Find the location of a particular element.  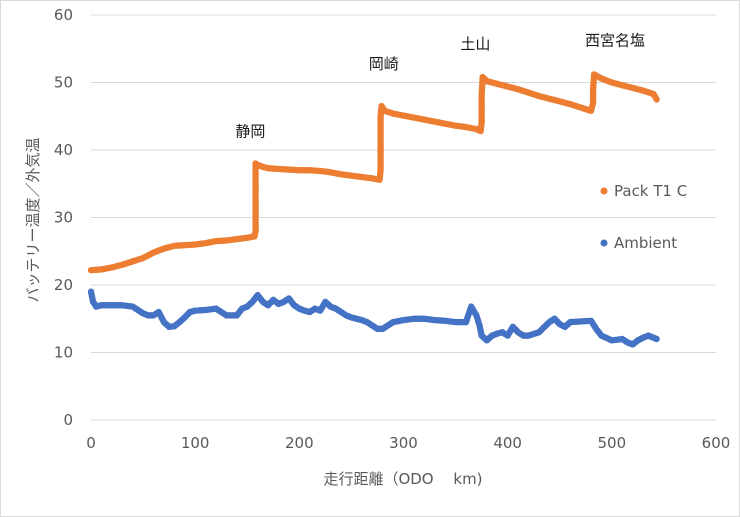

x-tick-label: 600 is located at coordinates (716, 443).